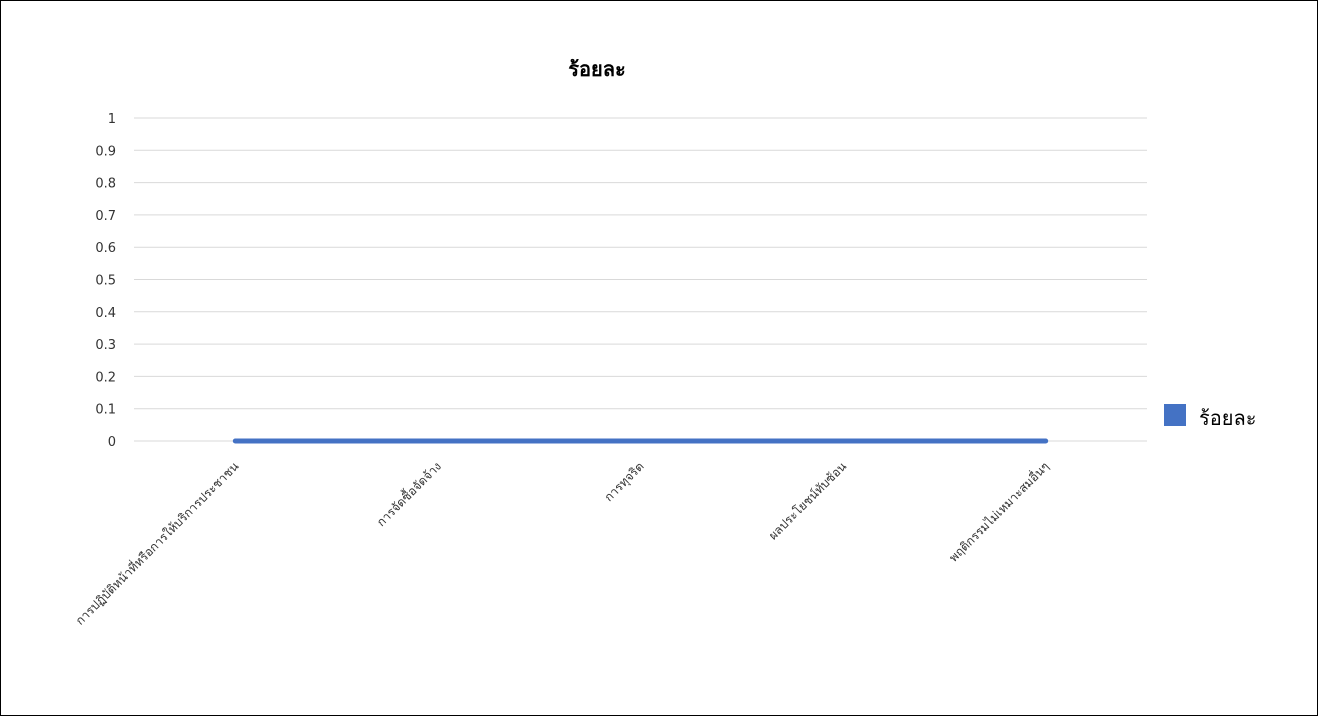  I want to click on x-category-label: การปฏิบัติหน้าที่หรือการให้บริการประชาชน, so click(156, 543).